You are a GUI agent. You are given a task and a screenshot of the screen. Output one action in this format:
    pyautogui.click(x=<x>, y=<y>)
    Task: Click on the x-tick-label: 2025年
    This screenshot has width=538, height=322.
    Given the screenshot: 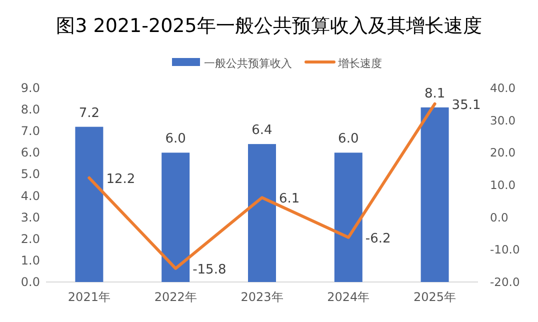 What is the action you would take?
    pyautogui.click(x=435, y=297)
    